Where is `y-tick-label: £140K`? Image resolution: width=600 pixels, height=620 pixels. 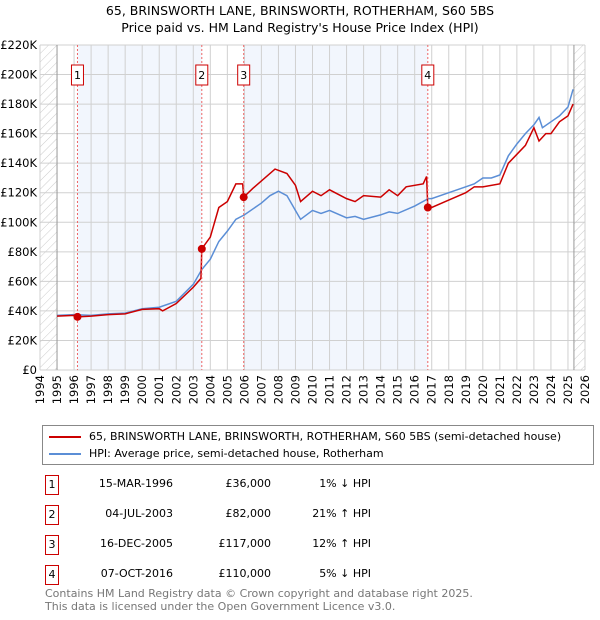
y-tick-label: £140K is located at coordinates (18, 163).